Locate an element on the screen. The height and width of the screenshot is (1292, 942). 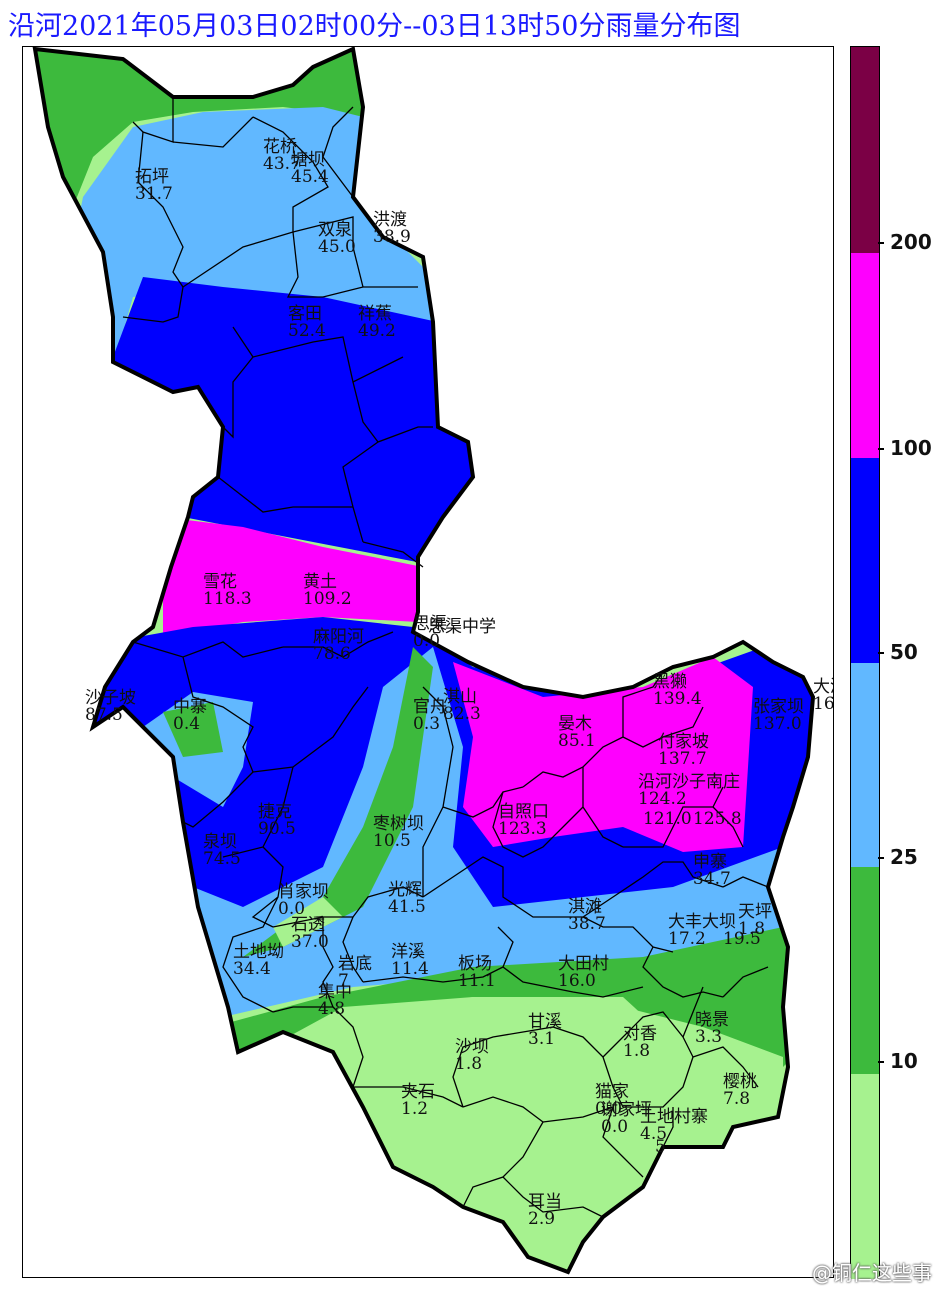
station-name: 双泉 is located at coordinates (335, 230).